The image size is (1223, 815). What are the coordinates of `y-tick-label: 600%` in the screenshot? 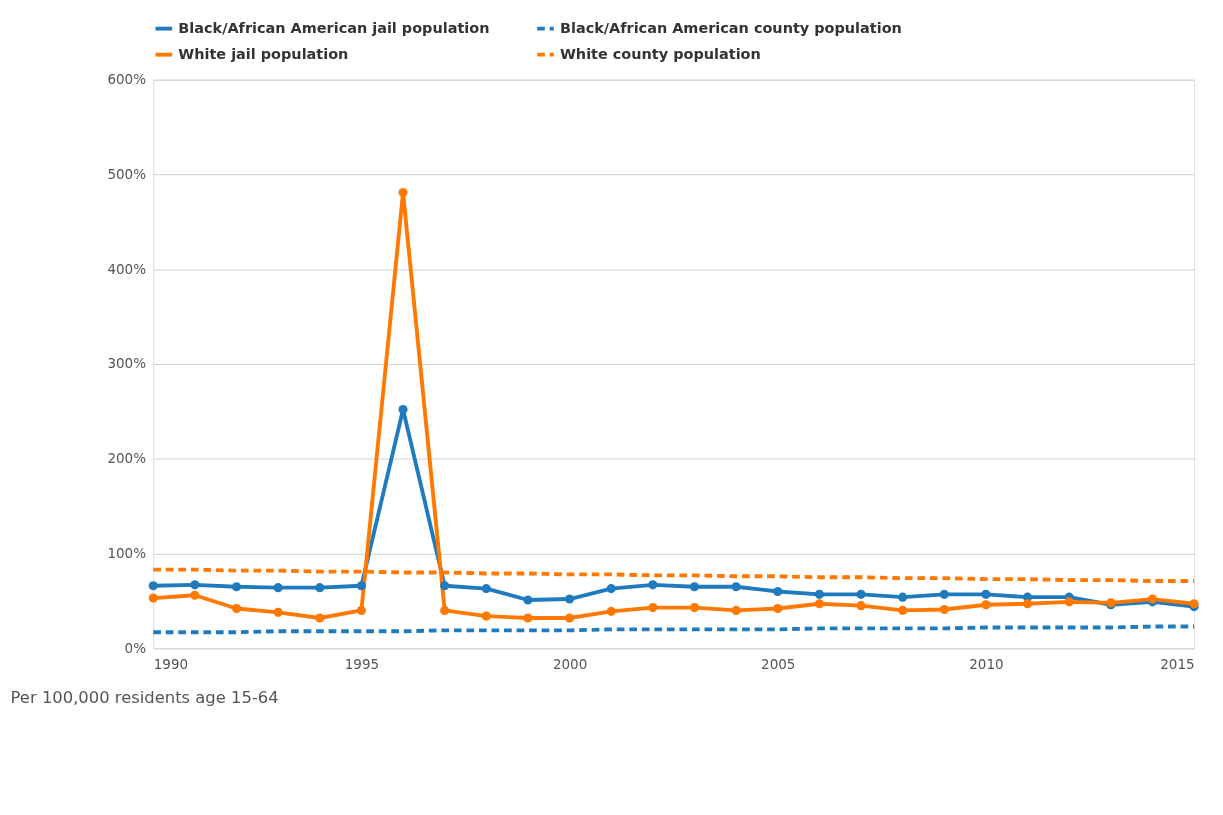 It's located at (127, 79).